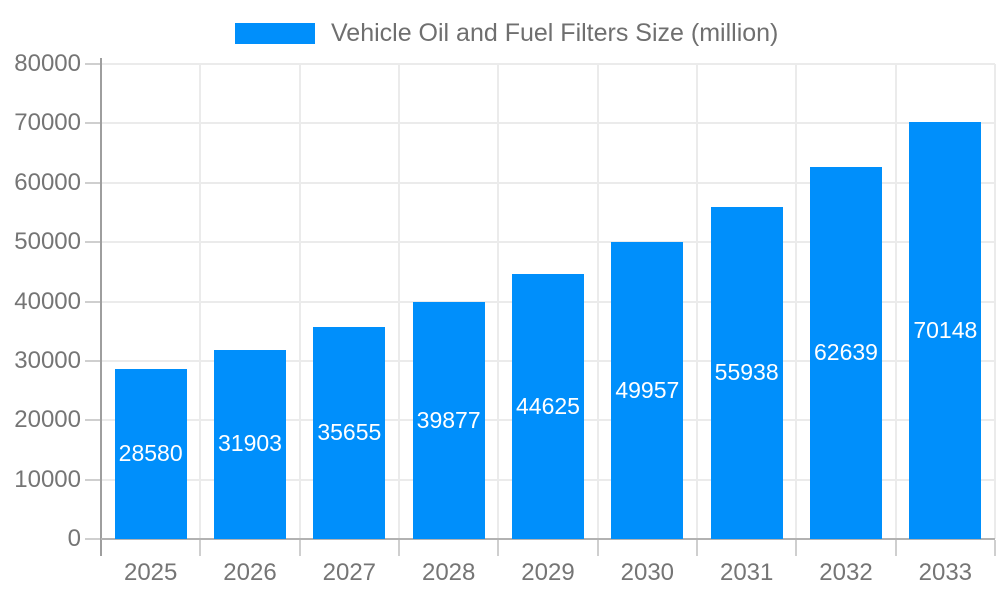 Image resolution: width=1000 pixels, height=600 pixels. Describe the element at coordinates (846, 572) in the screenshot. I see `x-axis-tick-label: 2032` at that location.